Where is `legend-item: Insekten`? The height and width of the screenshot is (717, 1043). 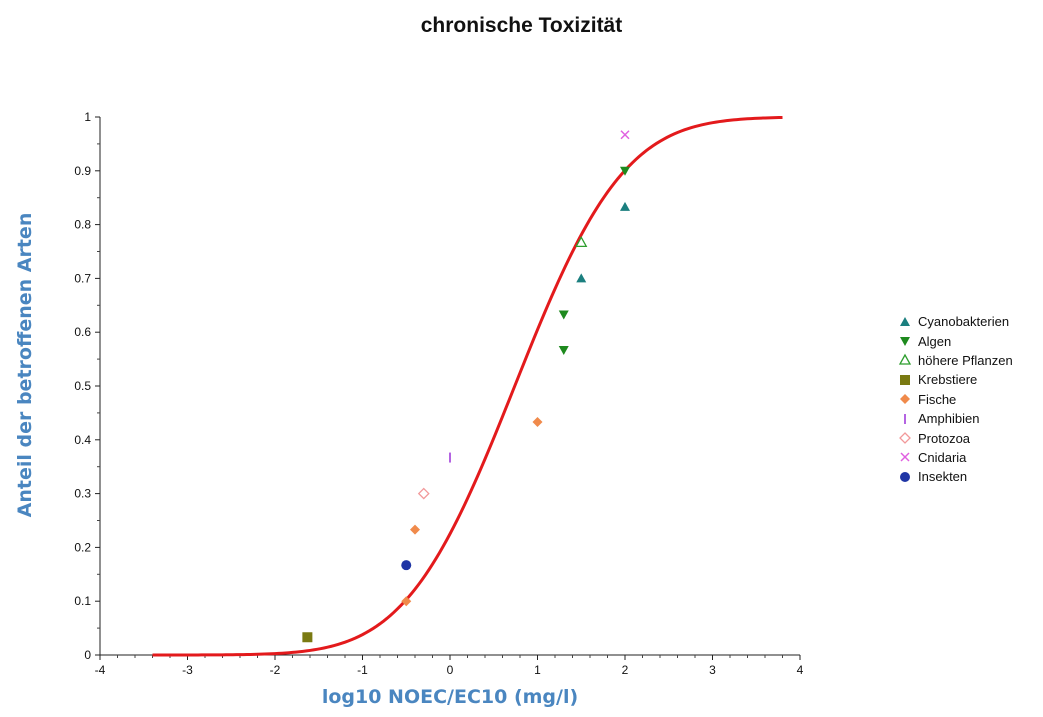
legend-item: Insekten is located at coordinates (952, 476).